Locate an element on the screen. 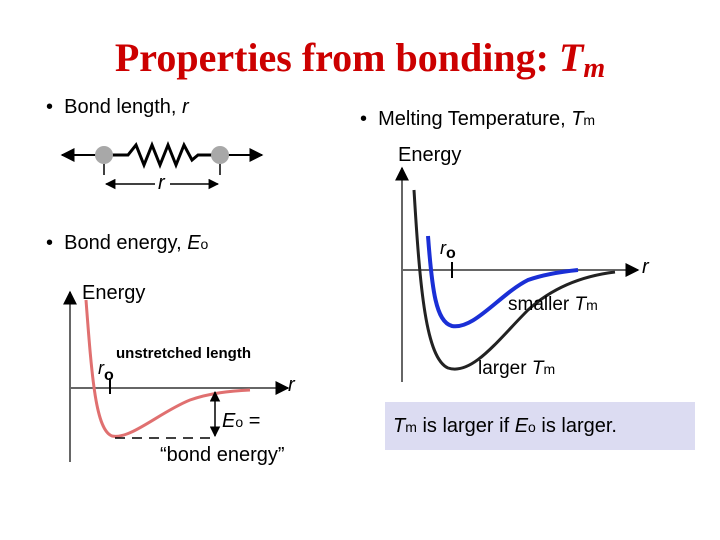 This screenshot has width=720, height=540. eo-equals-label: Eo = is located at coordinates (241, 421).